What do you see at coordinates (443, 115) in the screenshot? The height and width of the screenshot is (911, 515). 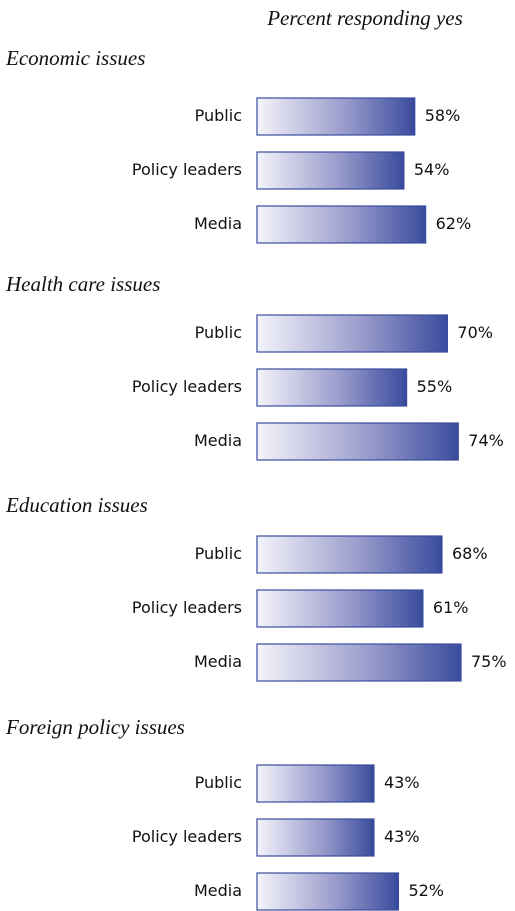 I see `value-label: 58%` at bounding box center [443, 115].